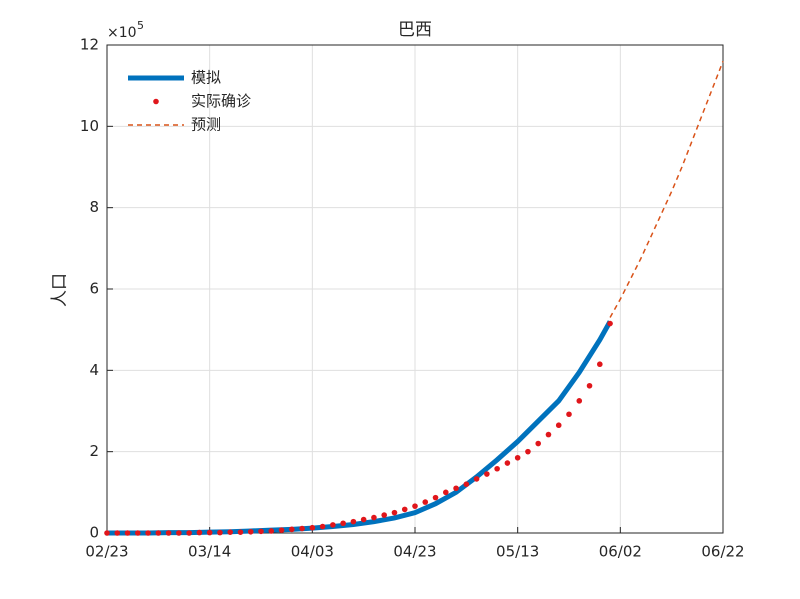 This screenshot has height=599, width=800. Describe the element at coordinates (517, 552) in the screenshot. I see `x-tick-label: 05/13` at that location.